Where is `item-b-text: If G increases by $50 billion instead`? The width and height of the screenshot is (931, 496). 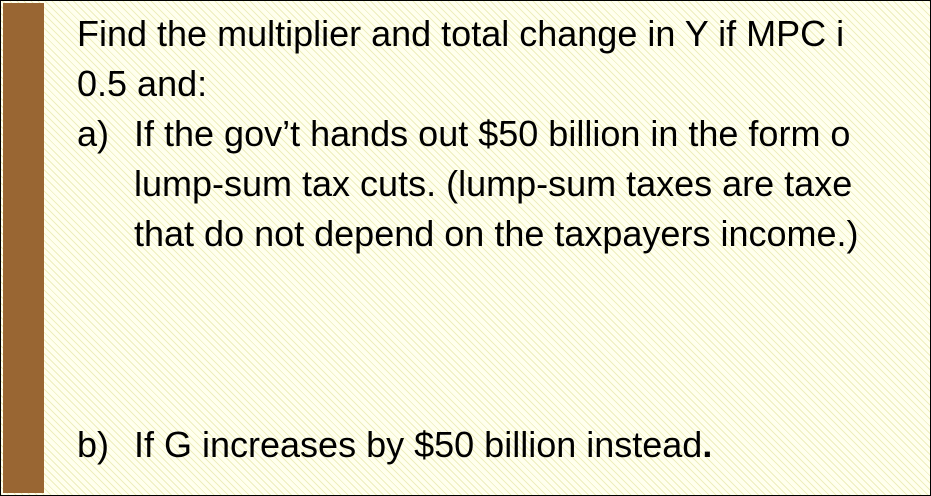
item-b-text: If G increases by $50 billion instead is located at coordinates (418, 444).